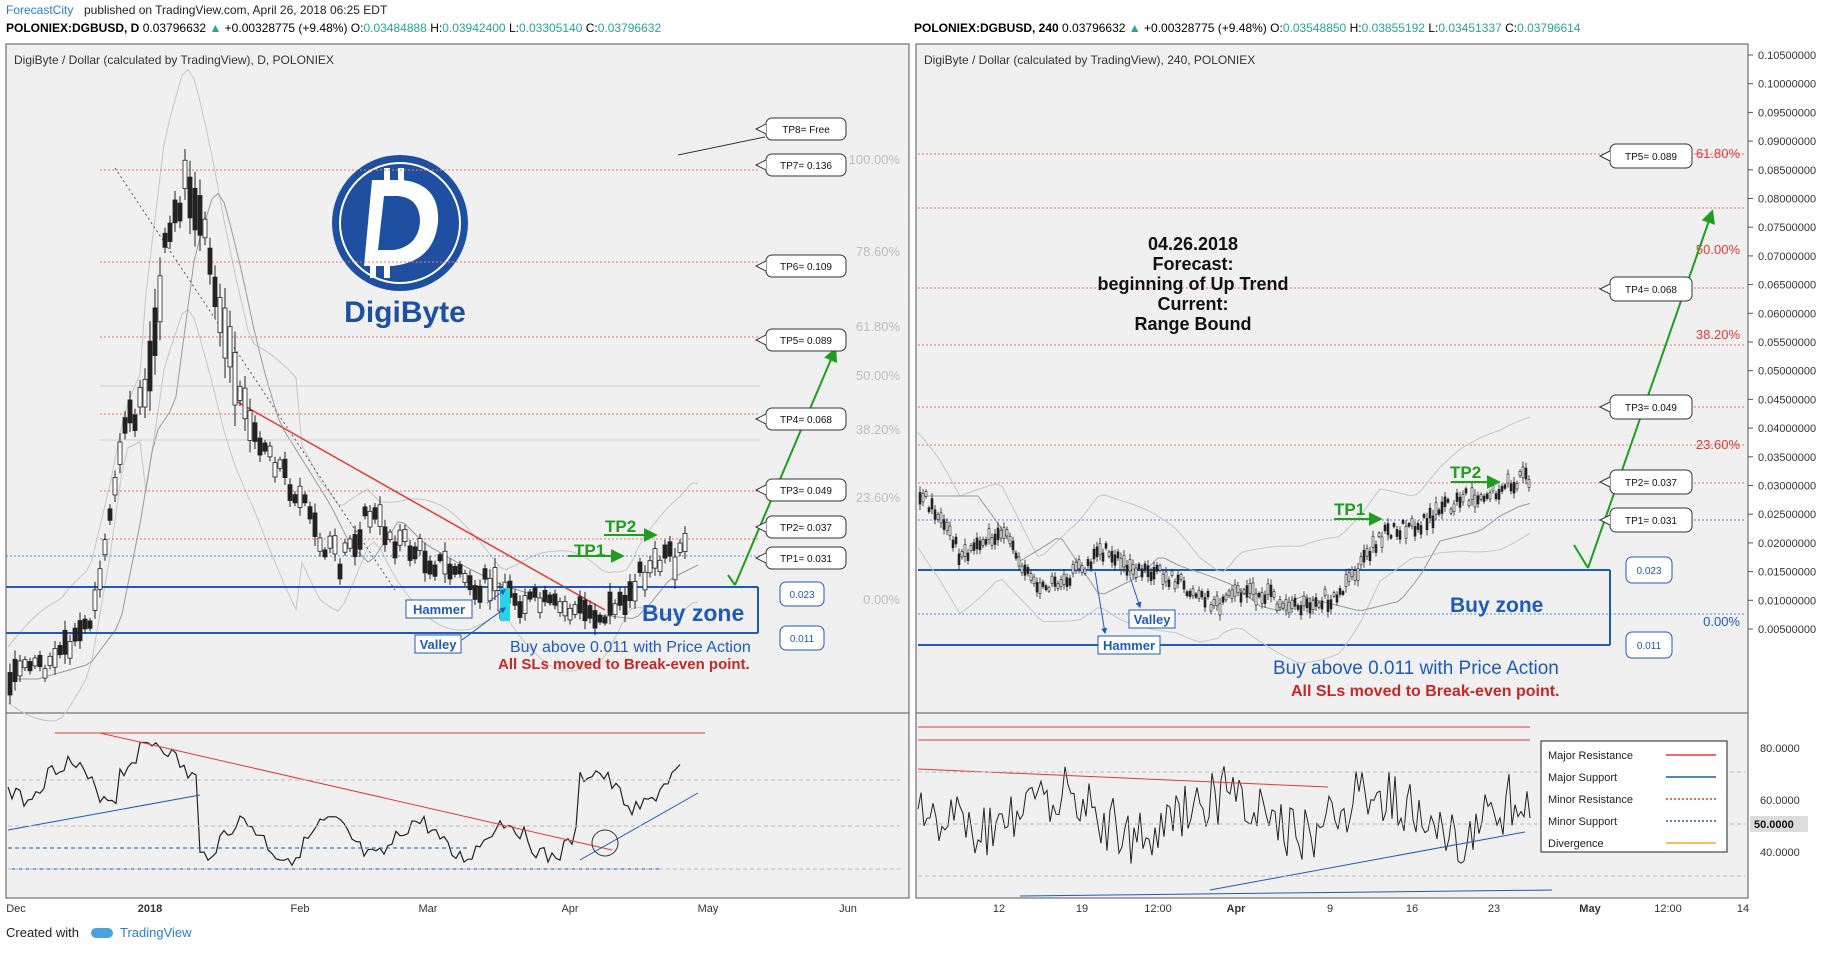 The height and width of the screenshot is (955, 1826). I want to click on left-hammer-callout: Hammer, so click(439, 609).